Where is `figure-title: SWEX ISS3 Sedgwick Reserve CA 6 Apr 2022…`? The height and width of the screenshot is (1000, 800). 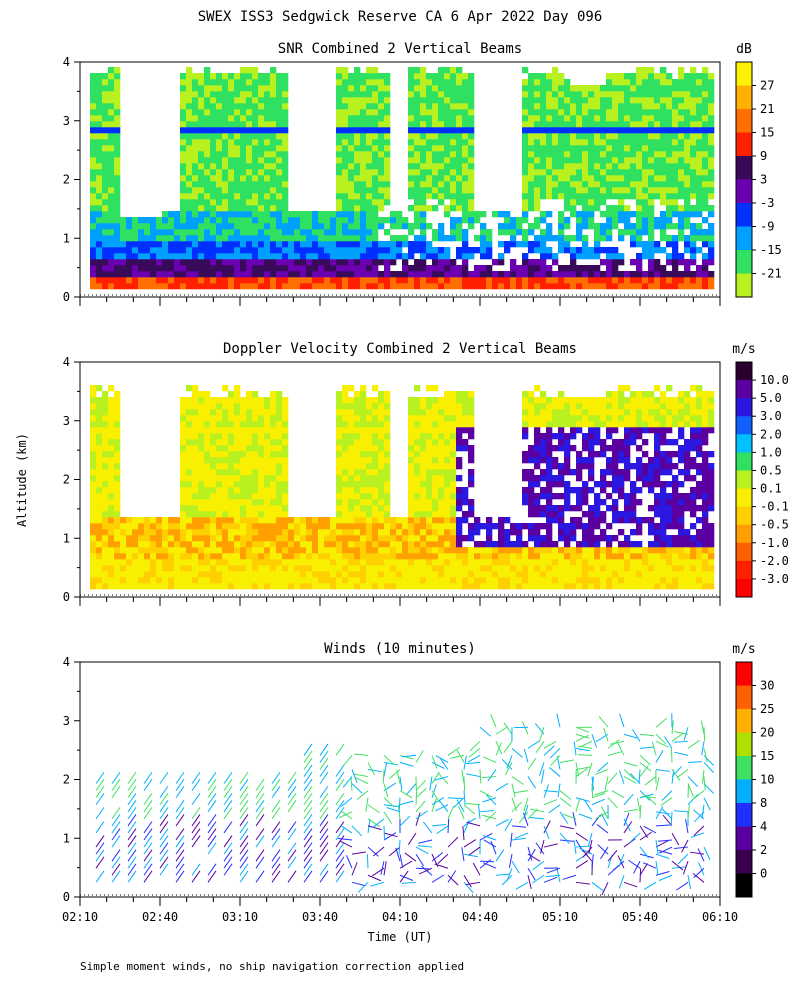 figure-title: SWEX ISS3 Sedgwick Reserve CA 6 Apr 2022… is located at coordinates (400, 17).